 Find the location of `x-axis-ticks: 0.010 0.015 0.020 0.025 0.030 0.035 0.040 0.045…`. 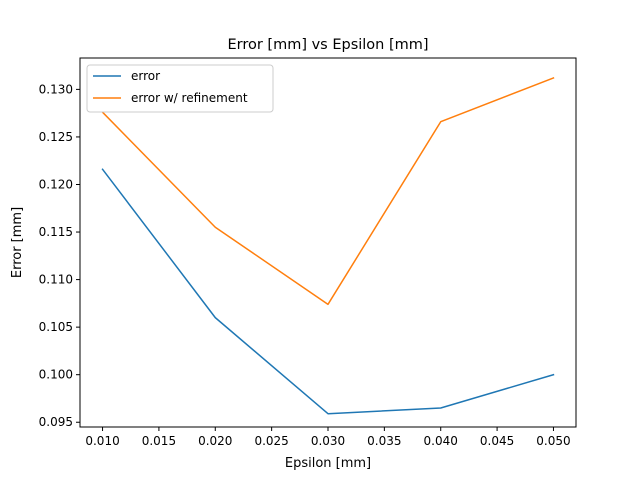

x-axis-ticks: 0.010 0.015 0.020 0.025 0.030 0.035 0.040 0.045… is located at coordinates (328, 437).